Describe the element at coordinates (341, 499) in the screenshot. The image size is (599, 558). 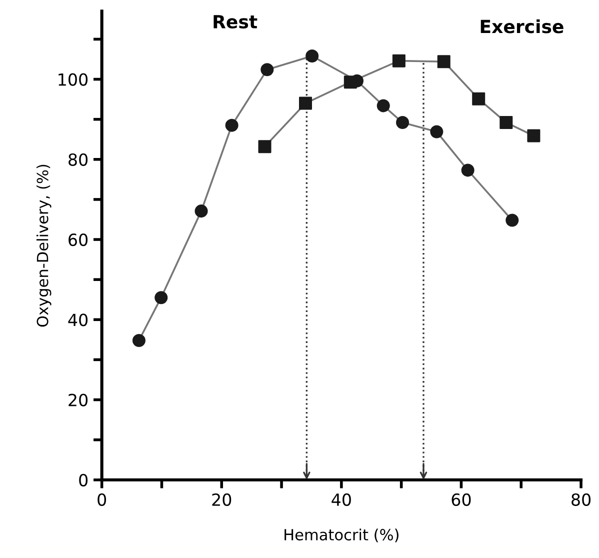
I see `x-tick-label: 40` at that location.